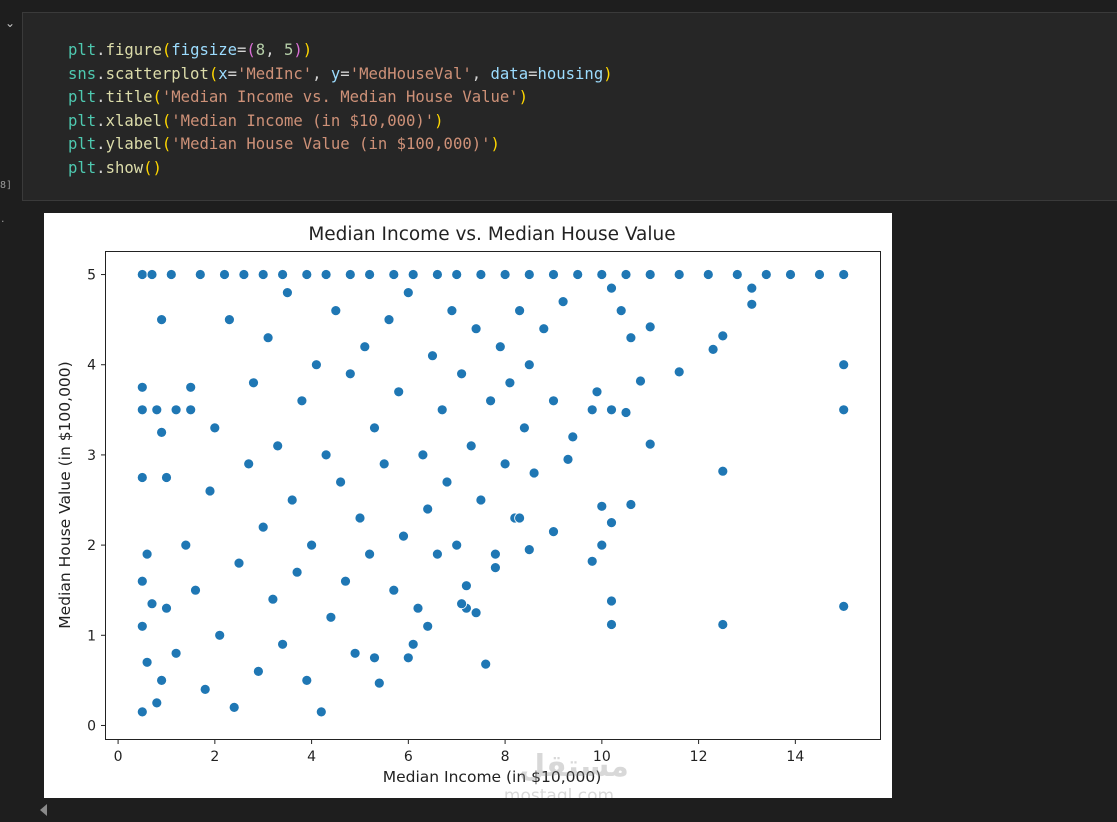 This screenshot has width=1117, height=822. I want to click on notebook-gutter: ⌄ 8] ., so click(11, 411).